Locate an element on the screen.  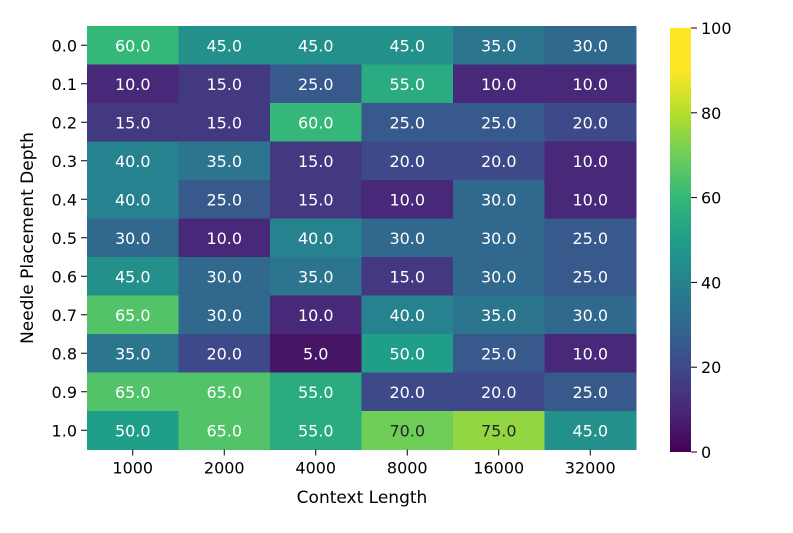
y-axis: 0.0 0.1 0.2 0.3 0.4 0.5 0.6 0.7 0.8 0.9 1.0 is located at coordinates (69, 238).